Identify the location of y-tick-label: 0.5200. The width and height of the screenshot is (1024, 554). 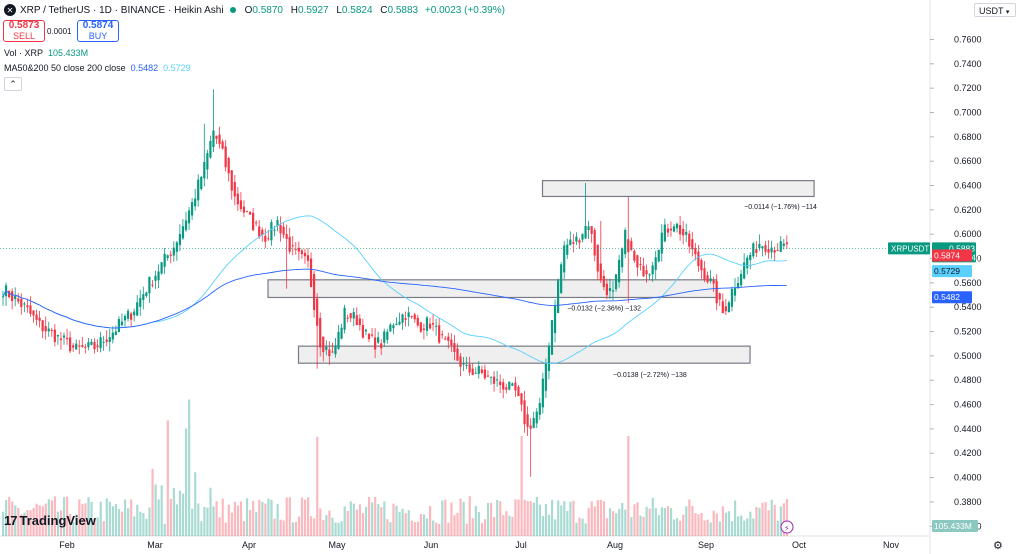
(968, 332).